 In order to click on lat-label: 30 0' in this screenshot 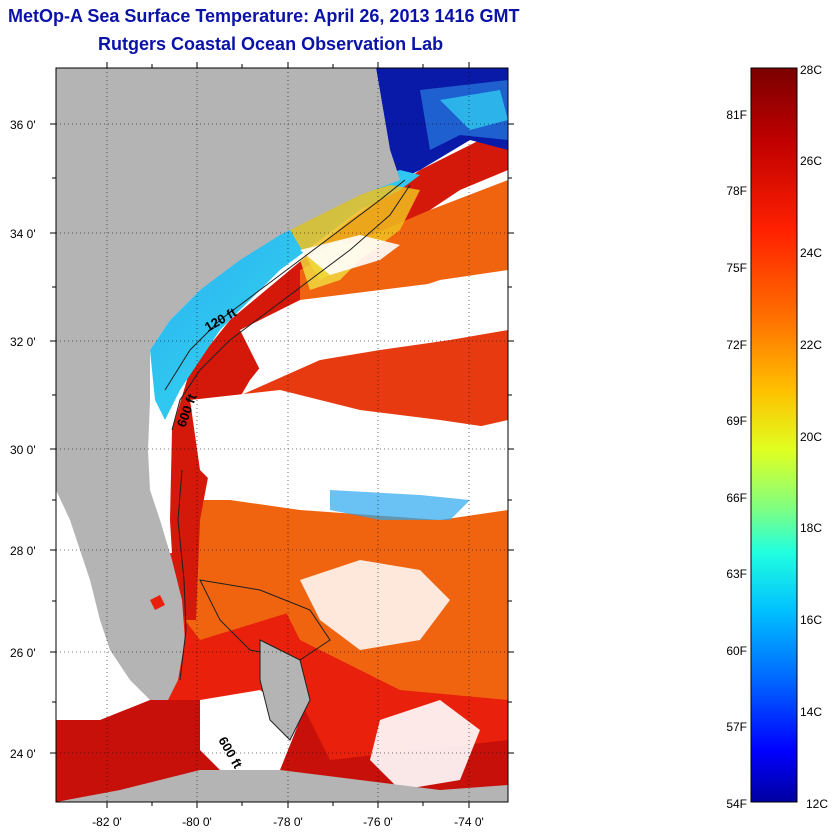, I will do `click(23, 450)`.